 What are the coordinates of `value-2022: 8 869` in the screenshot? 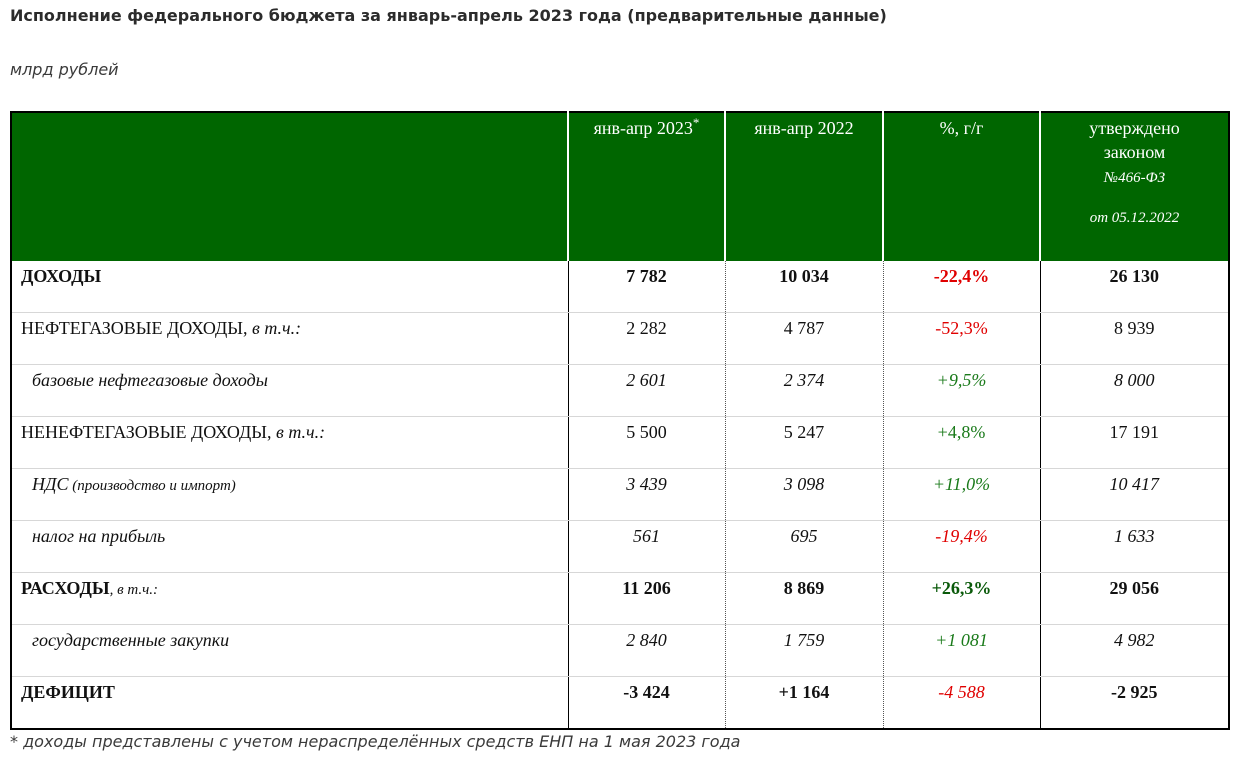 It's located at (804, 588).